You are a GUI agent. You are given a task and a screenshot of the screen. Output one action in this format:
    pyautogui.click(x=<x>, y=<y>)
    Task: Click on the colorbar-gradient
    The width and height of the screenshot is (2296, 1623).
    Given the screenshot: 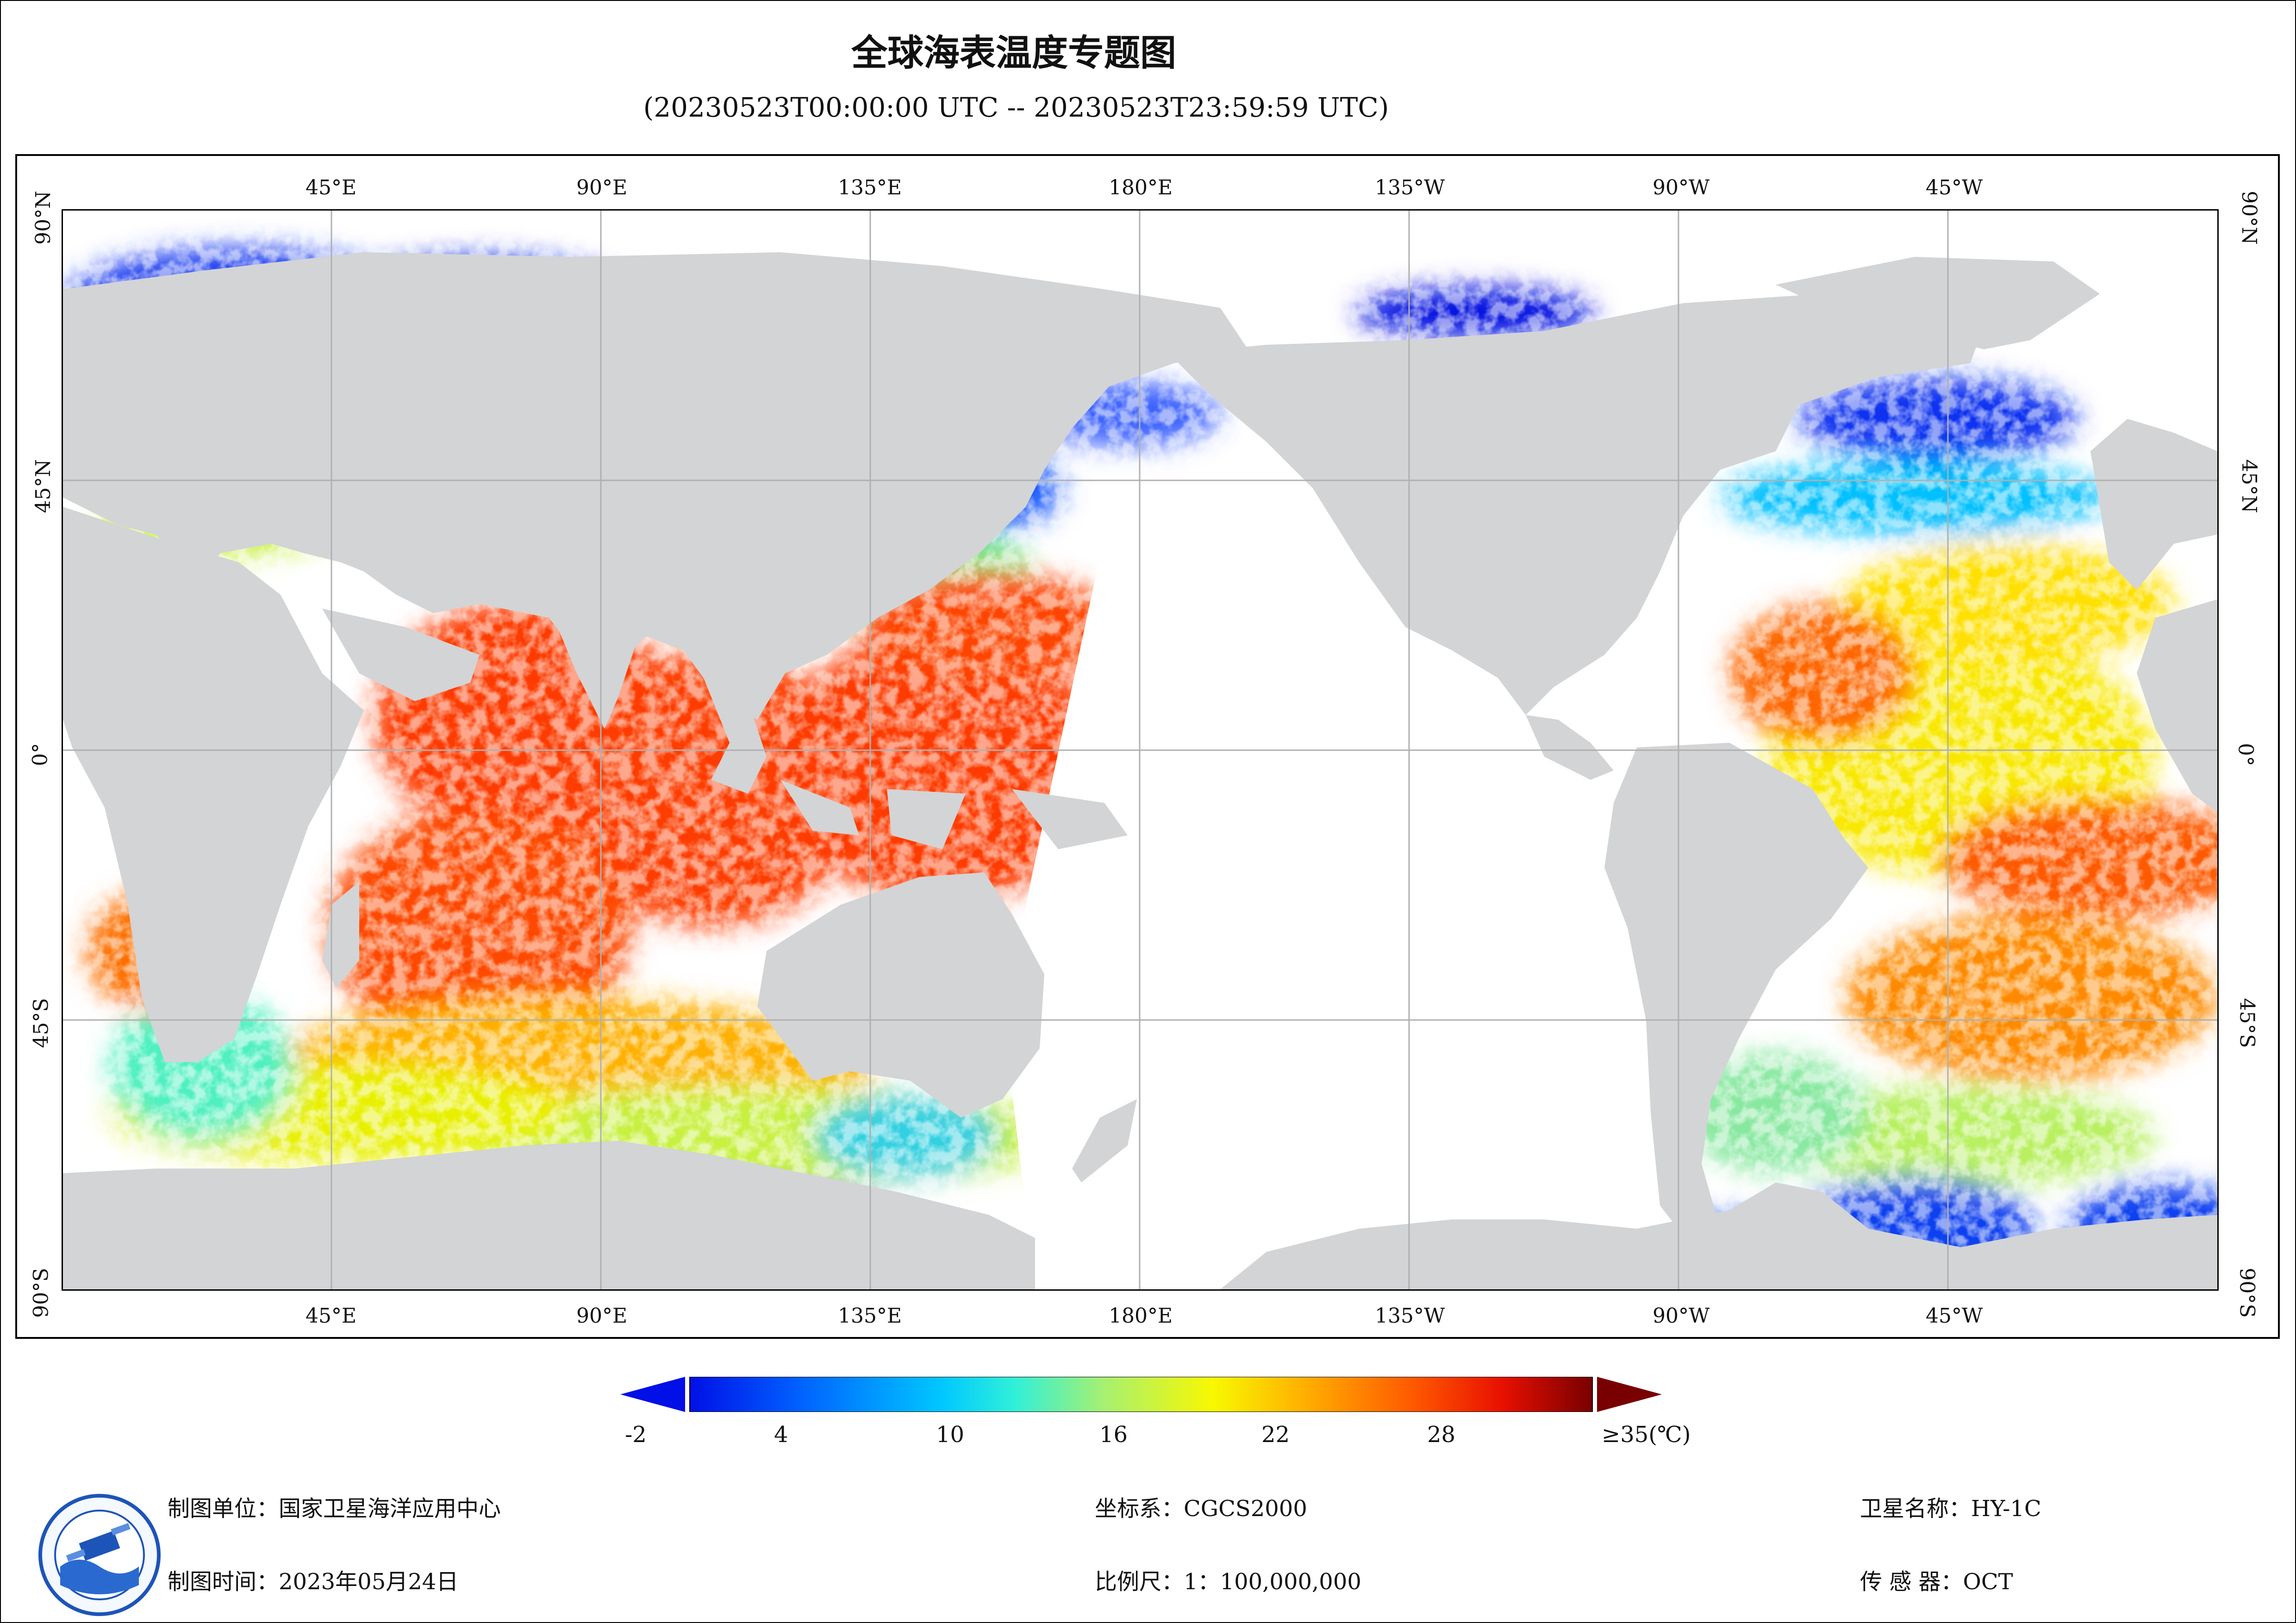 What is the action you would take?
    pyautogui.click(x=1141, y=1394)
    